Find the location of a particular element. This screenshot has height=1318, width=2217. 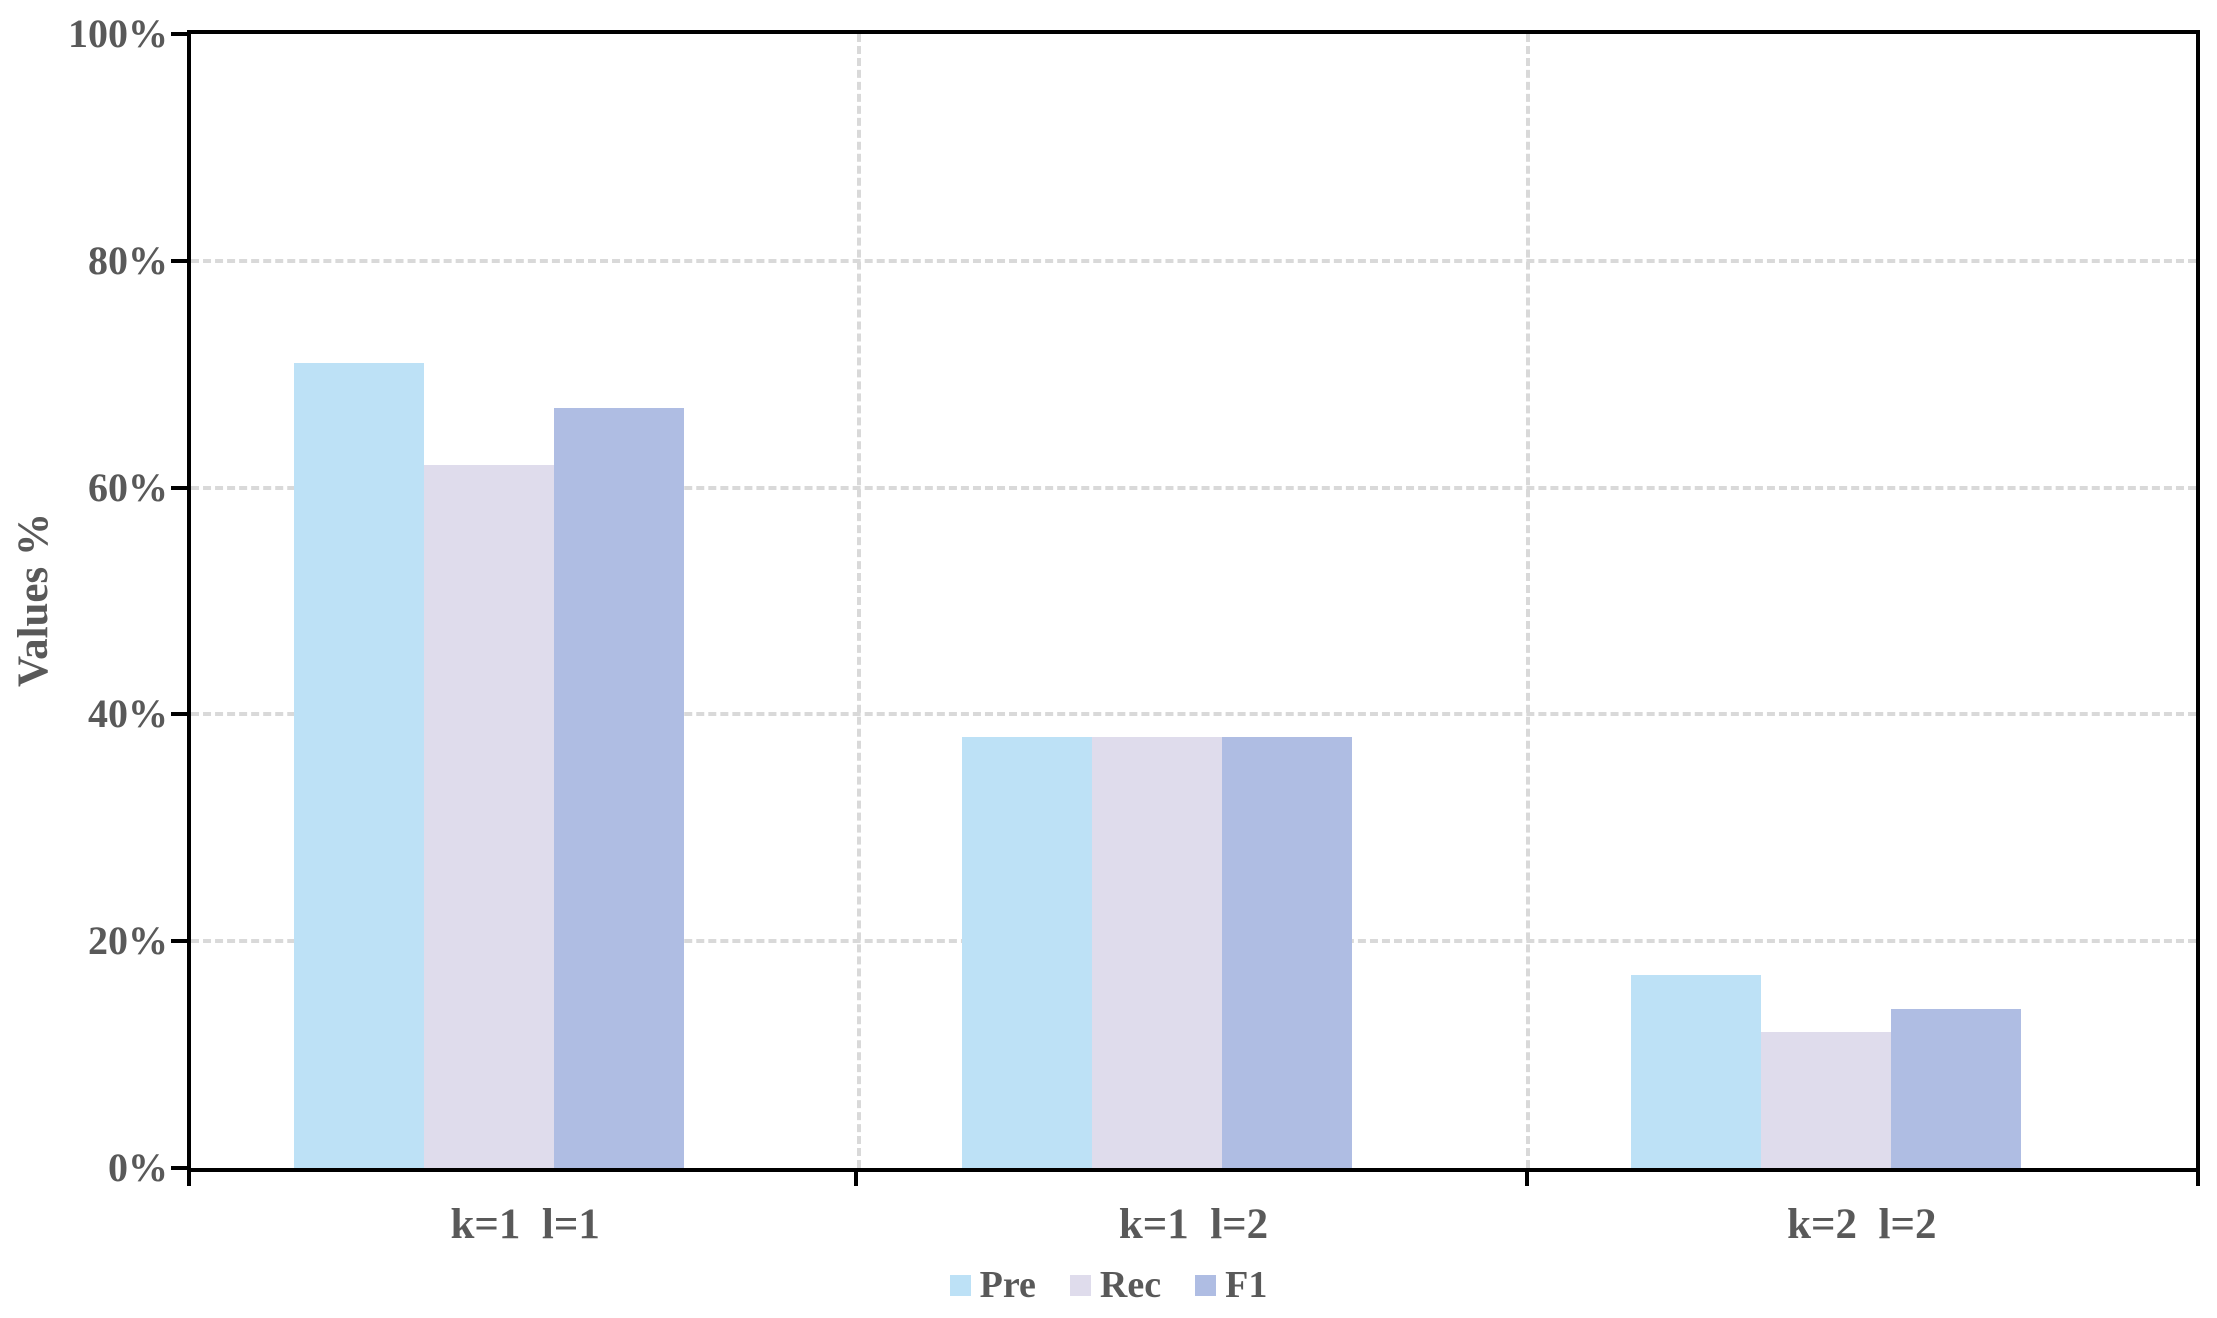

y-axis-tick-label-0: 0% is located at coordinates (138, 1167).